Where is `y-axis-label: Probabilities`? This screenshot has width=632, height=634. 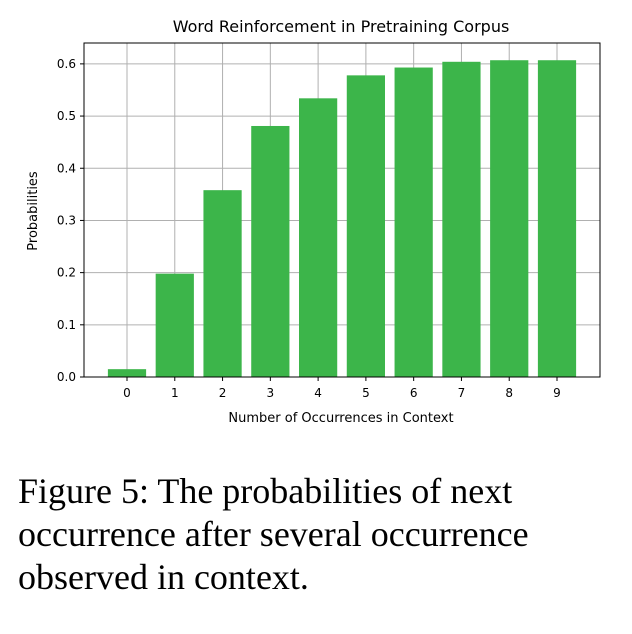
y-axis-label: Probabilities is located at coordinates (33, 211).